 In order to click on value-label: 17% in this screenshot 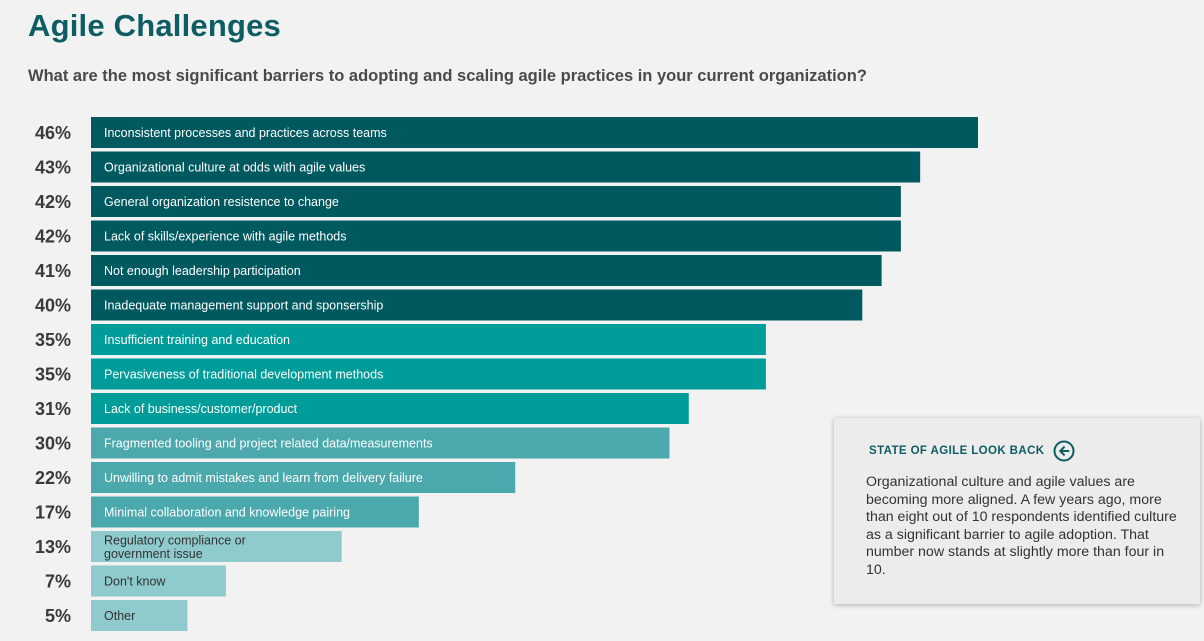, I will do `click(53, 513)`.